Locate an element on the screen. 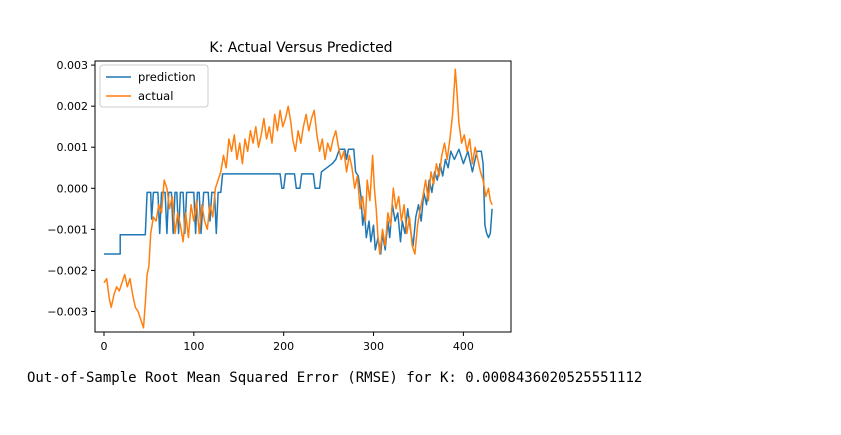  x-tick-label: 0 is located at coordinates (103, 346).